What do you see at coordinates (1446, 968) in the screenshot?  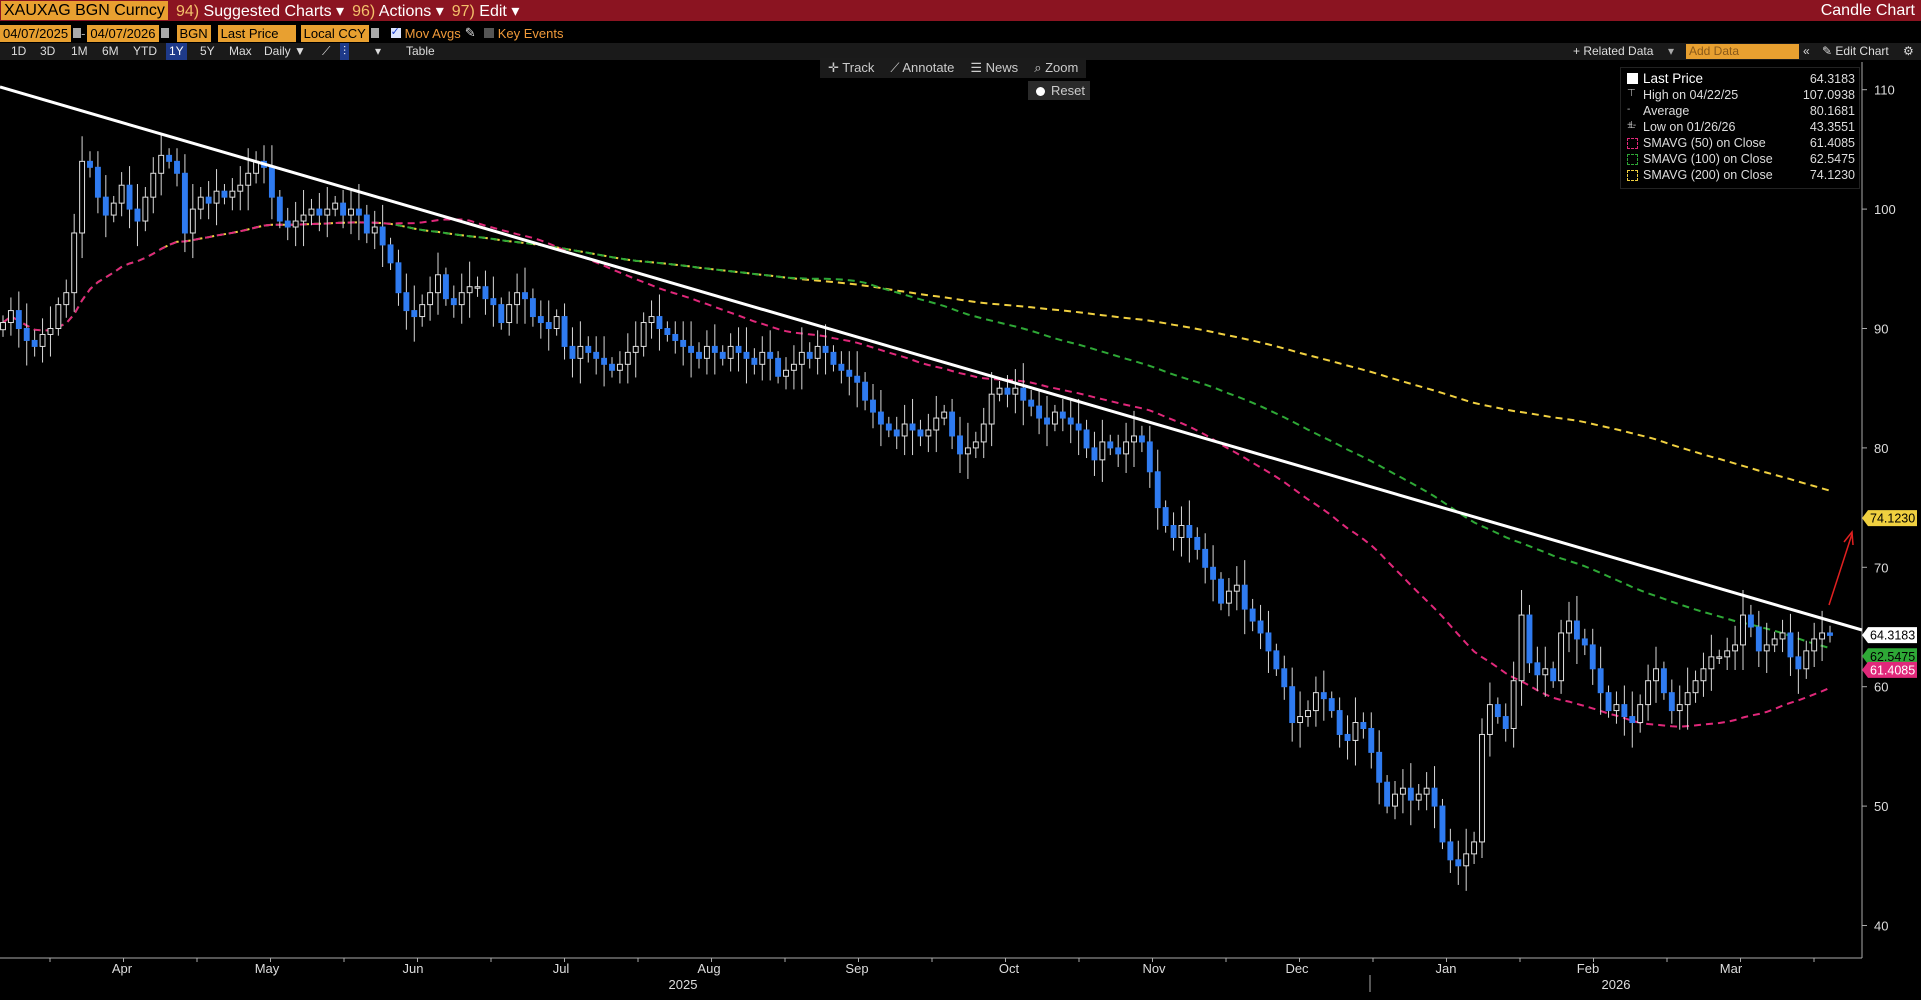 I see `x-tick-label: Jan` at bounding box center [1446, 968].